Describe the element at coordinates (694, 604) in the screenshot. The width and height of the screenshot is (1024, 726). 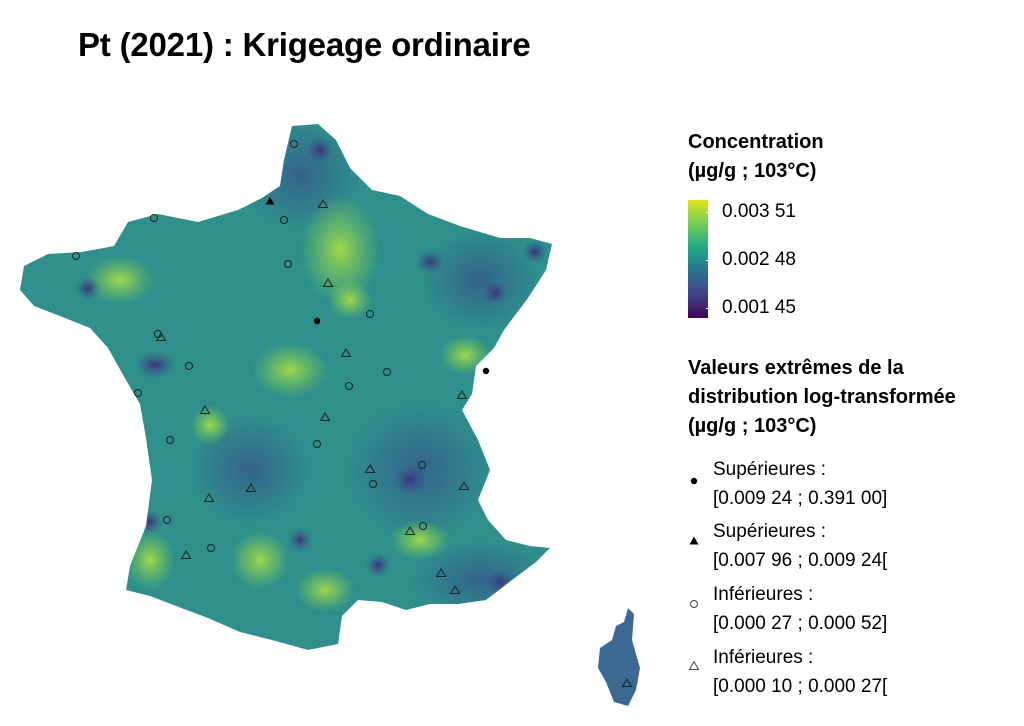
I see `open-circle-icon` at that location.